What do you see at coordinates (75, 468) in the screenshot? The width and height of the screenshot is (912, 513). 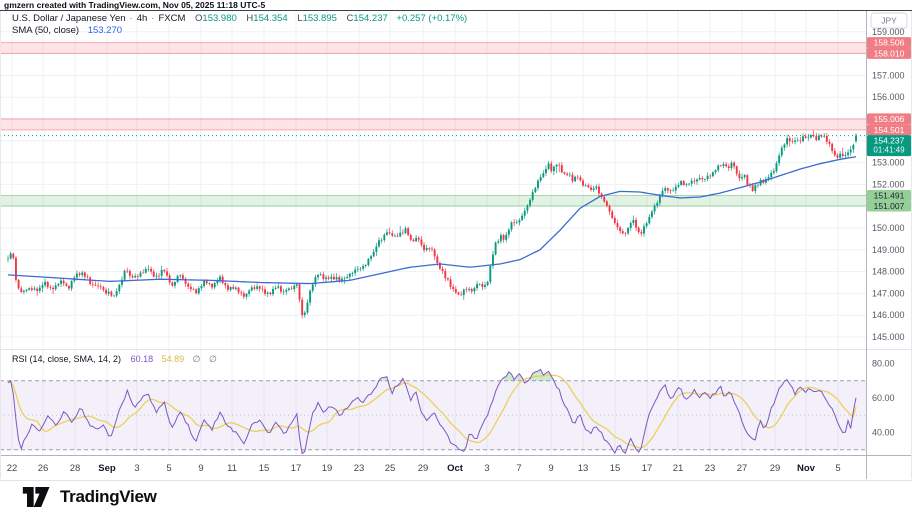 I see `time-tick-label: 28` at bounding box center [75, 468].